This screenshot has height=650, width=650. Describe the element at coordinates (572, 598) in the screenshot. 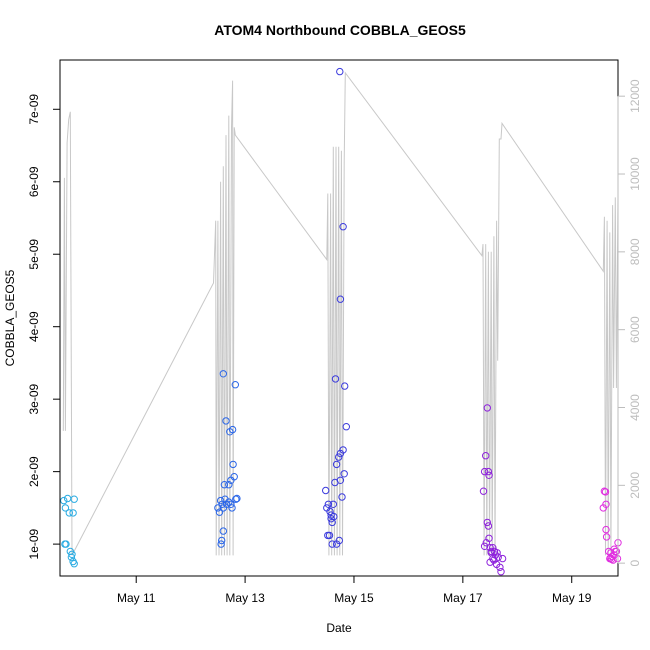

I see `x-tick-label: May 19` at that location.